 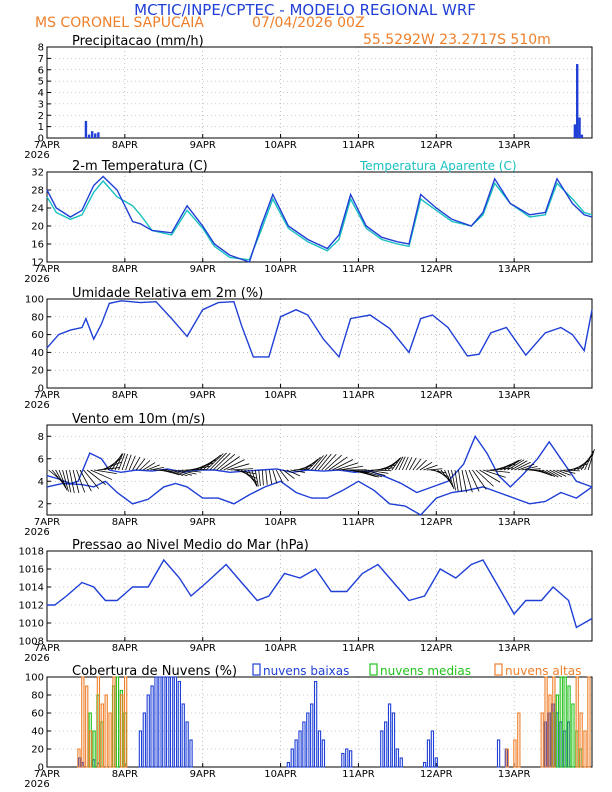 What do you see at coordinates (119, 23) in the screenshot?
I see `header-station: MS CORONEL SAPUCAIA` at bounding box center [119, 23].